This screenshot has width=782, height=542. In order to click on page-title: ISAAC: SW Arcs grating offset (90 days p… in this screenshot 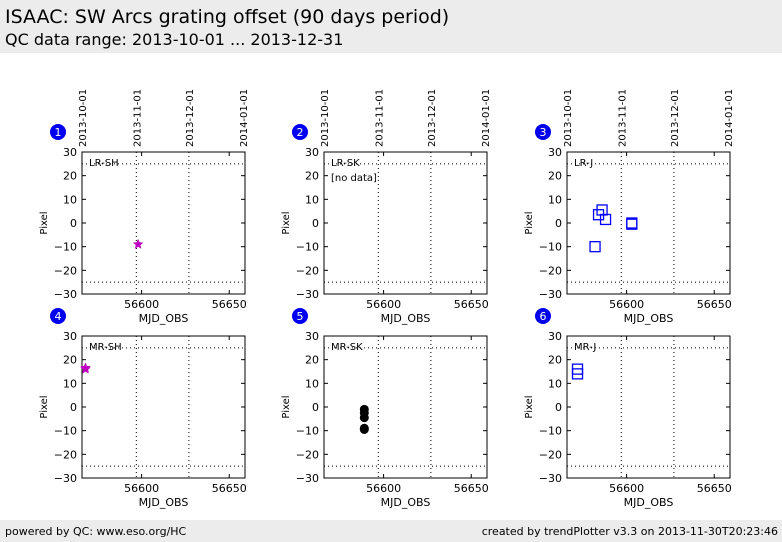, I will do `click(227, 17)`.